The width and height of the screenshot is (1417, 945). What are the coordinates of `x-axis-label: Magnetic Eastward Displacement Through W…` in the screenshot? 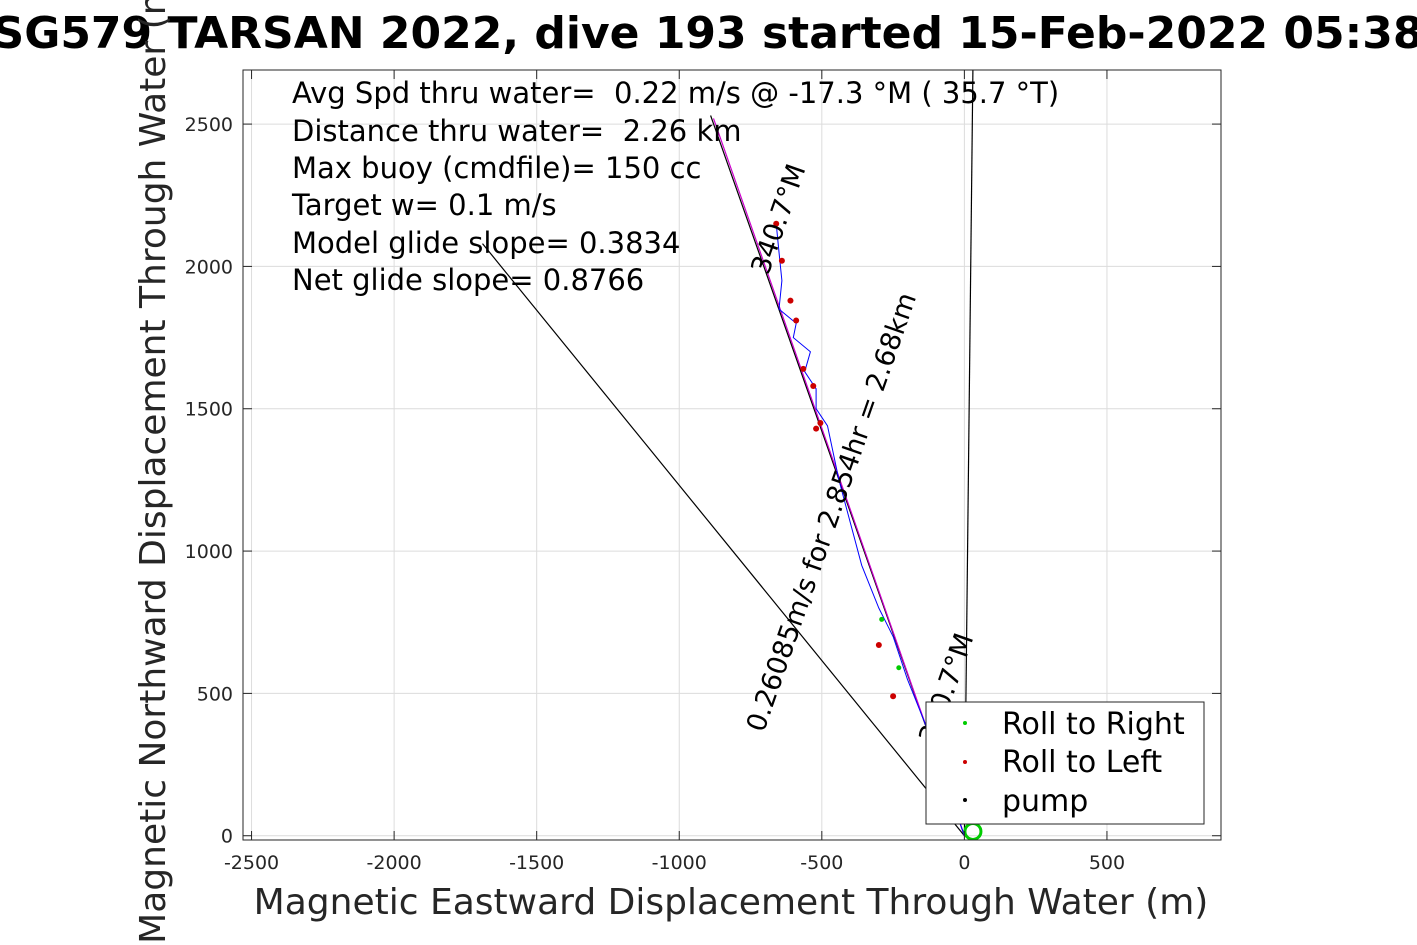 It's located at (731, 902).